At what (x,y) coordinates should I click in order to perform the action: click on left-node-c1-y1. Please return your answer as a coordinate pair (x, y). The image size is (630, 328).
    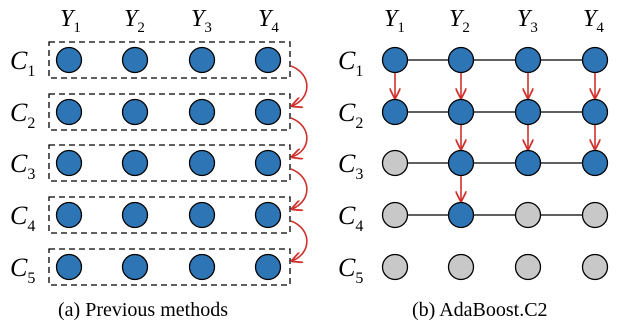
    Looking at the image, I should click on (69, 60).